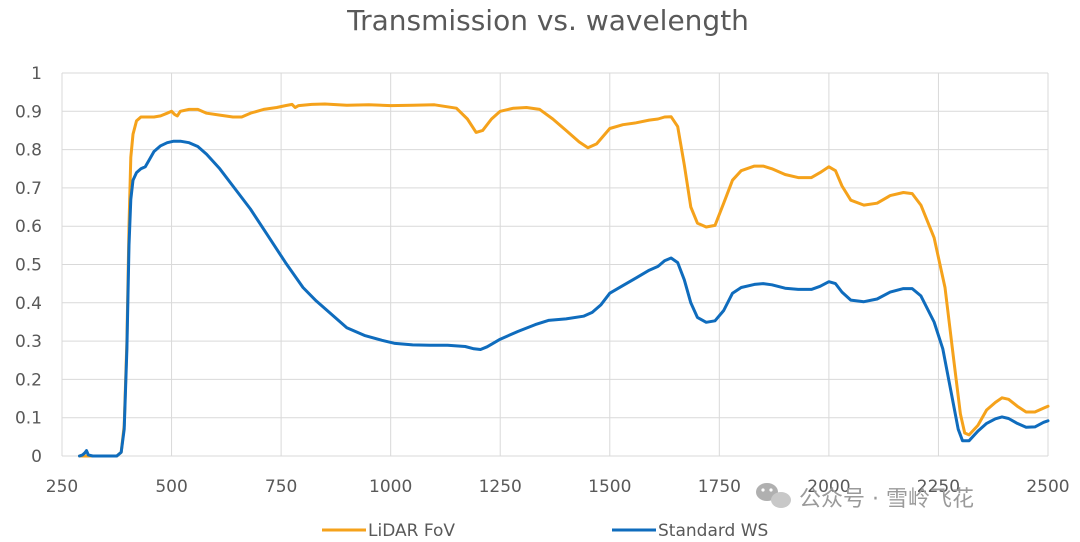 This screenshot has width=1080, height=542. Describe the element at coordinates (171, 487) in the screenshot. I see `x-tick-label: 500` at that location.